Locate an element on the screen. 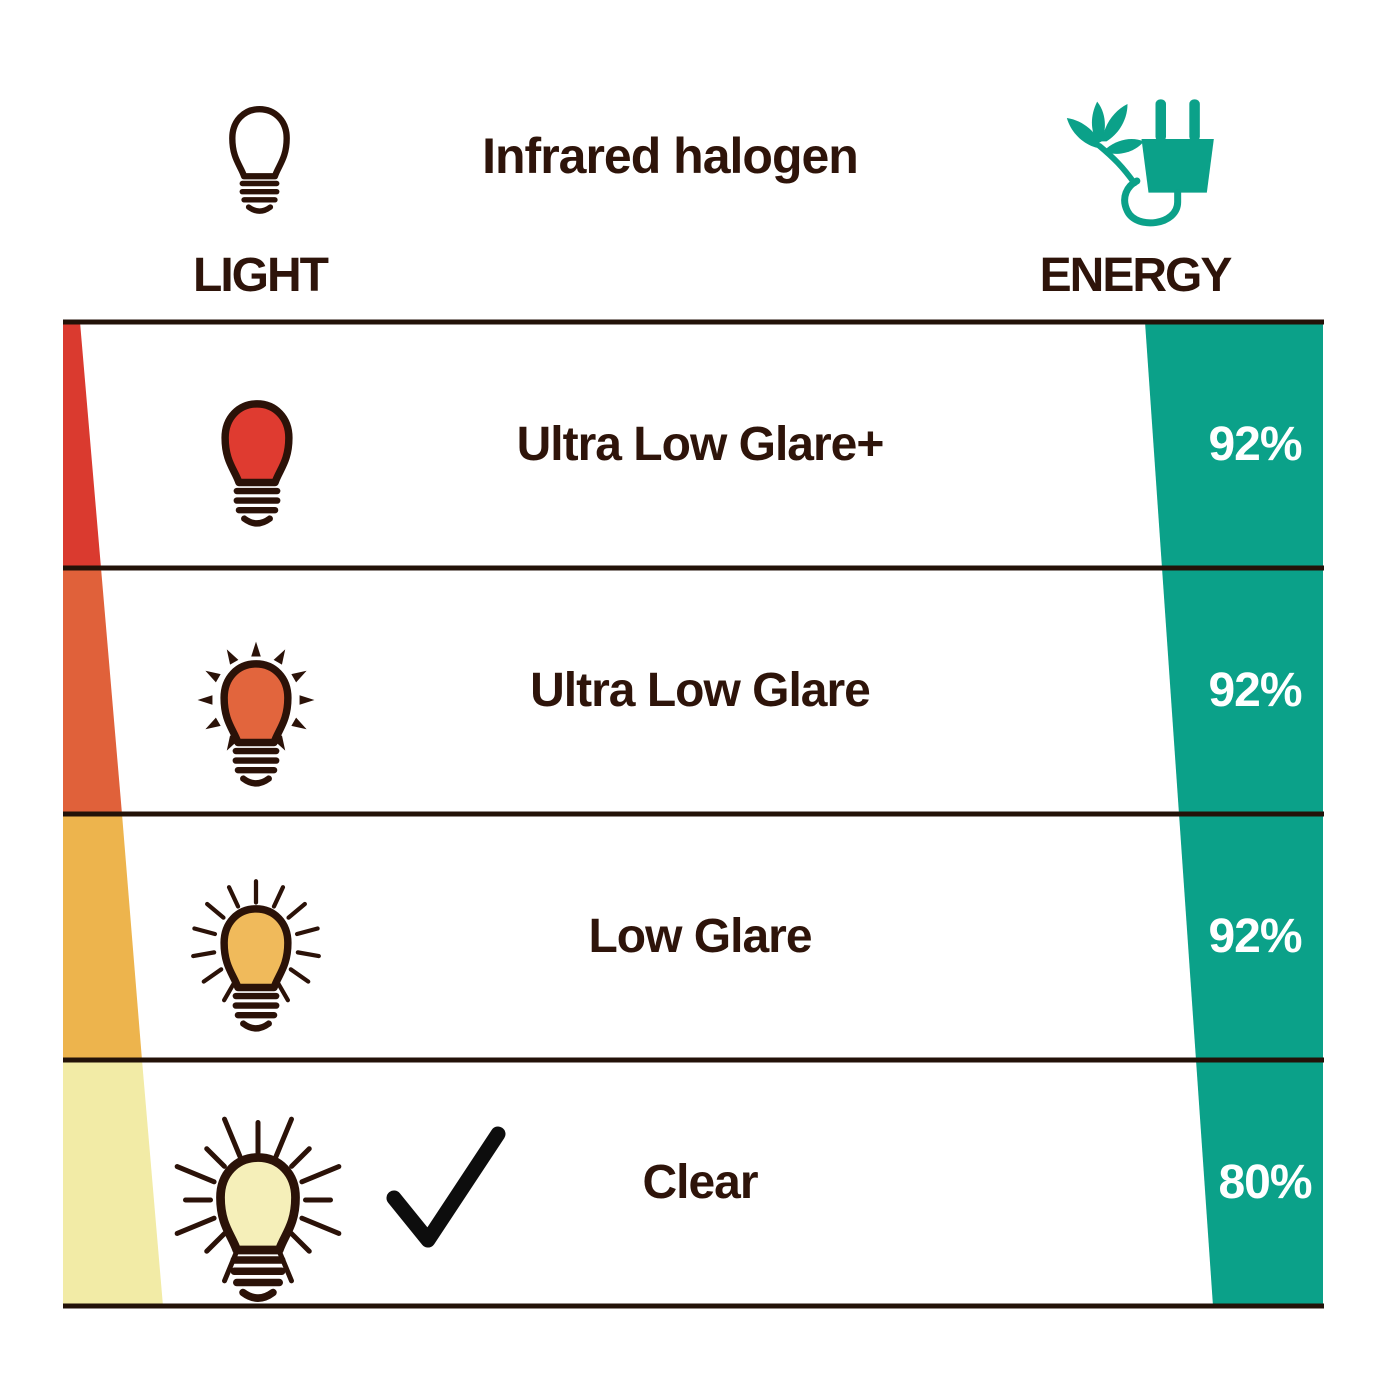 The width and height of the screenshot is (1400, 1400). row-label: Ultra Low Glare is located at coordinates (700, 690).